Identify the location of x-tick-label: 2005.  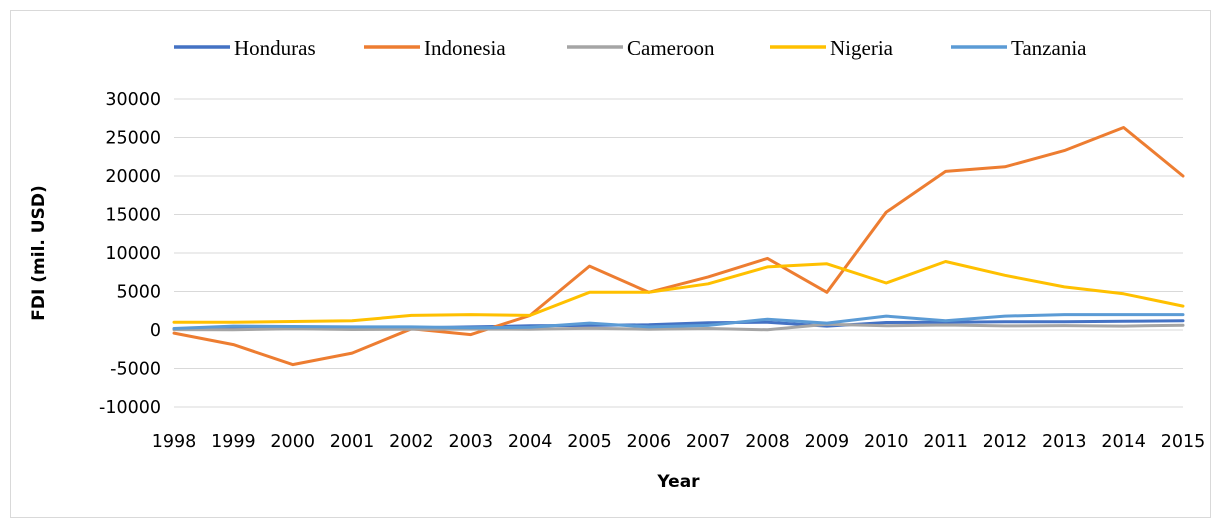
(589, 442).